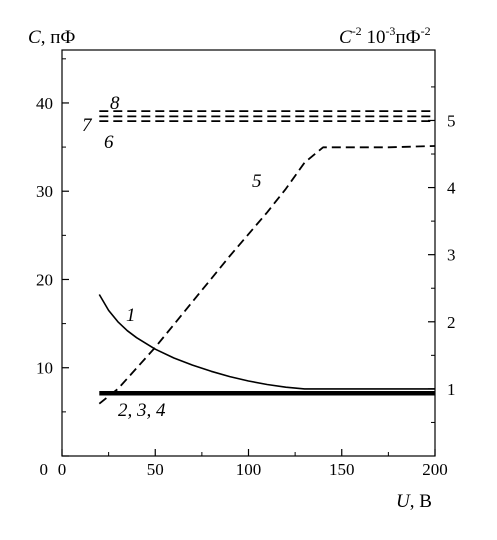  What do you see at coordinates (131, 315) in the screenshot?
I see `curve-label-1: 1` at bounding box center [131, 315].